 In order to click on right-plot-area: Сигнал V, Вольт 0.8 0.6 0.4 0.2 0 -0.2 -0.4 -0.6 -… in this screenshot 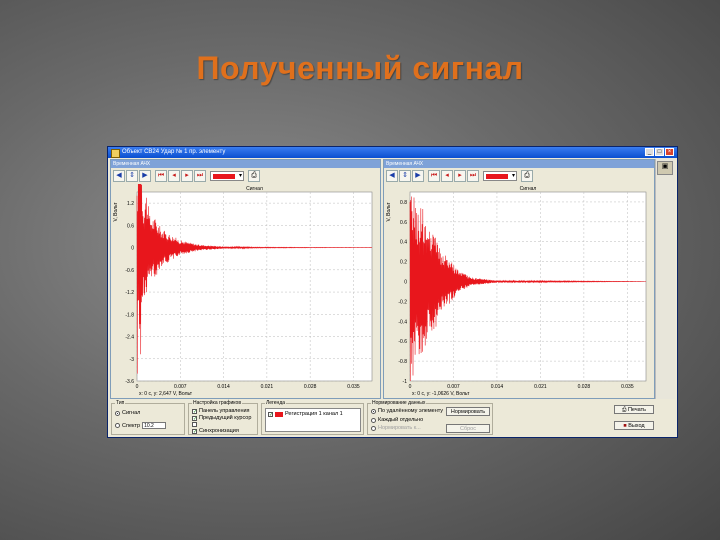, I will do `click(519, 291)`.